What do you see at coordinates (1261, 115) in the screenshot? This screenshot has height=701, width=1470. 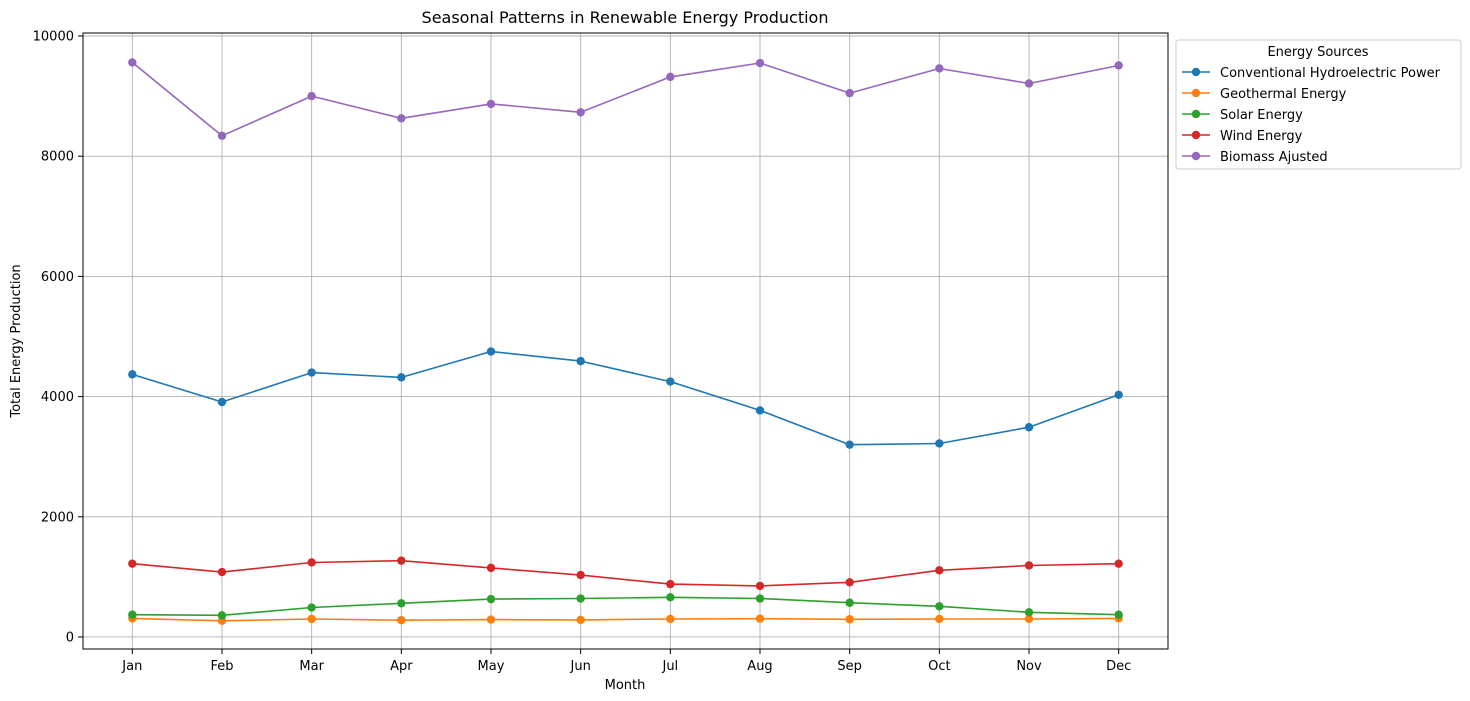 I see `legend-label: Solar Energy` at bounding box center [1261, 115].